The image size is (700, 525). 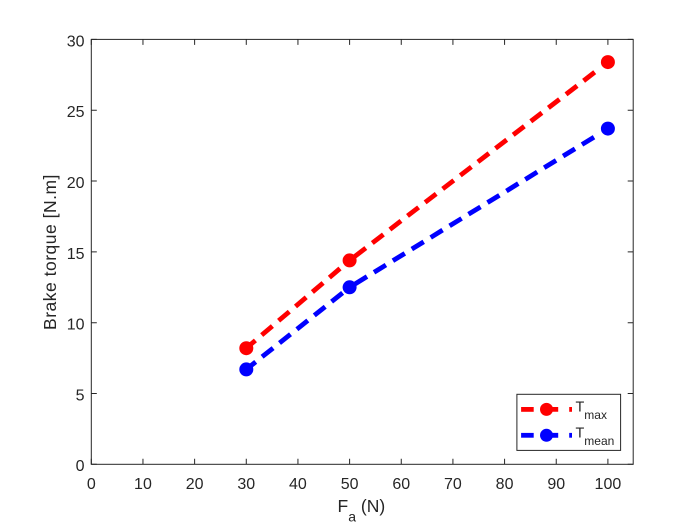 What do you see at coordinates (50, 252) in the screenshot?
I see `svg-text: Brake torque [N.m]` at bounding box center [50, 252].